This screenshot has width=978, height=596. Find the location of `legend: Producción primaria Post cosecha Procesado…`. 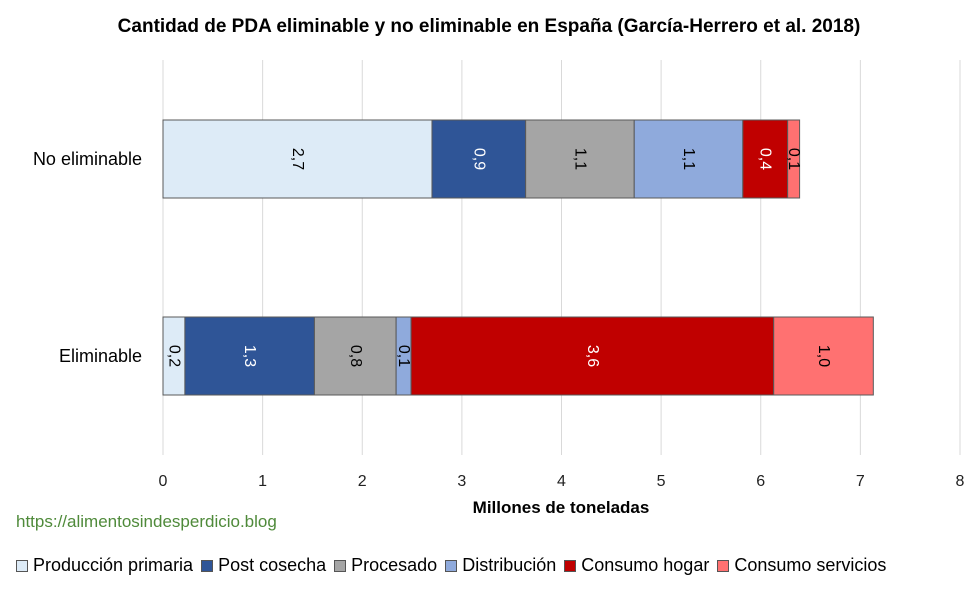

legend: Producción primaria Post cosecha Procesado… is located at coordinates (455, 565).